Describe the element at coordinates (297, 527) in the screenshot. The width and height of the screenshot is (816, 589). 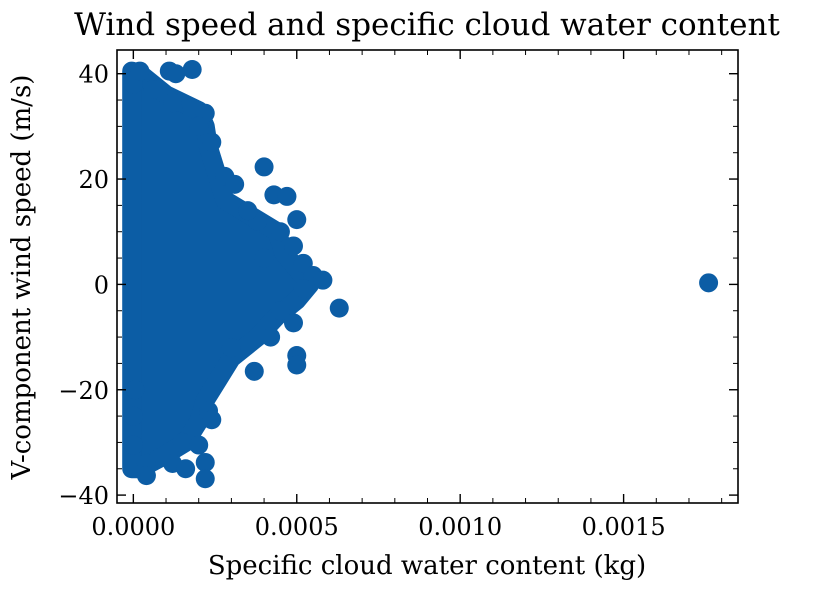
I see `x-tick-label: 0.0005` at that location.